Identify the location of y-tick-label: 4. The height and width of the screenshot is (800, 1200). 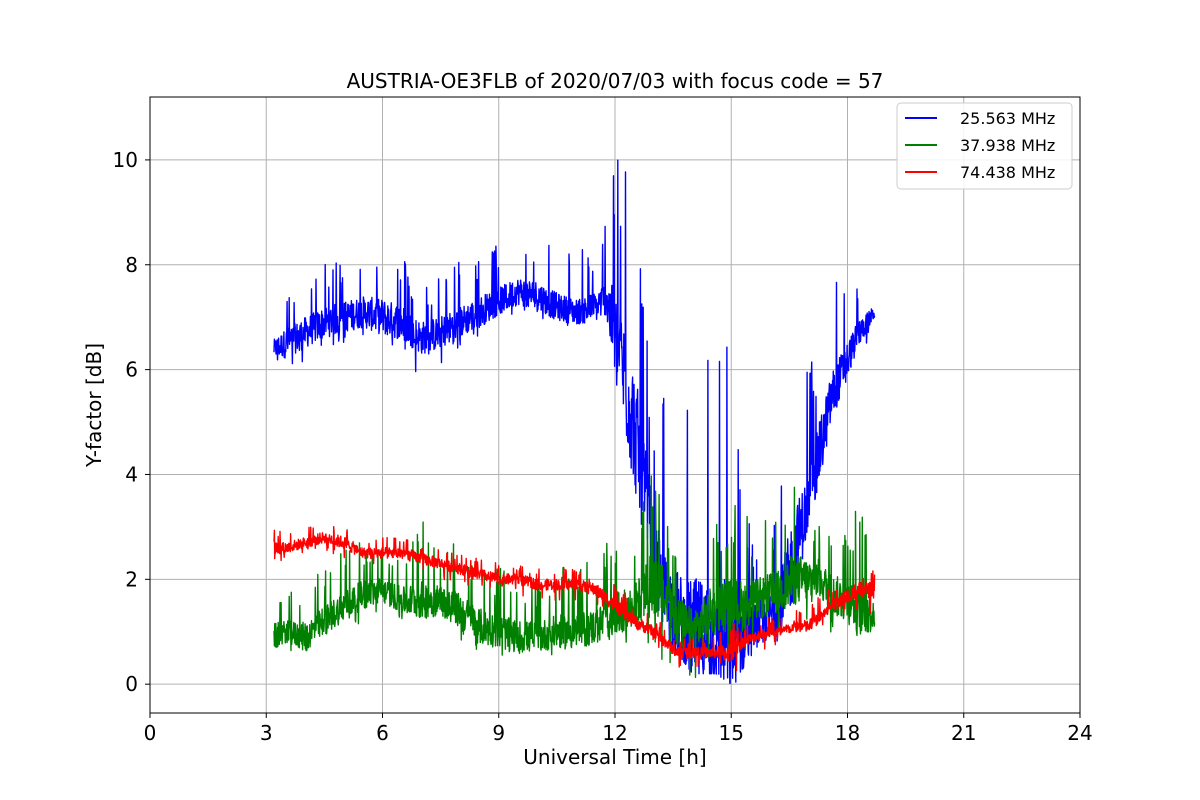
(131, 474).